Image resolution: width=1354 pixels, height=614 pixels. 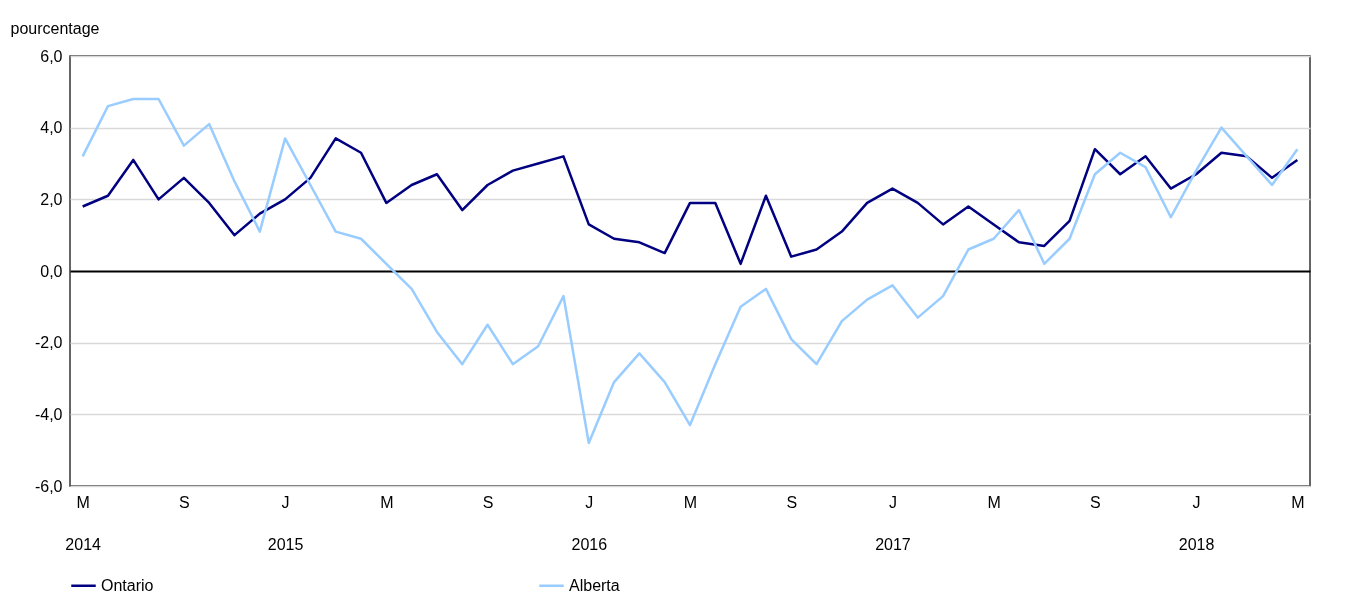 I want to click on y-tick-label: 4,0, so click(x=51, y=128).